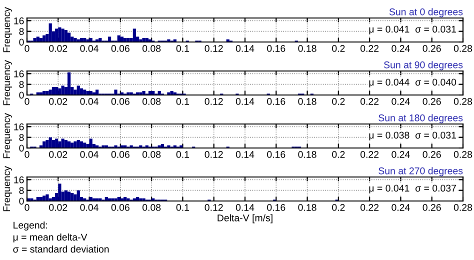  I want to click on annotation: μ = 0.041 σ = 0.037, so click(412, 189).